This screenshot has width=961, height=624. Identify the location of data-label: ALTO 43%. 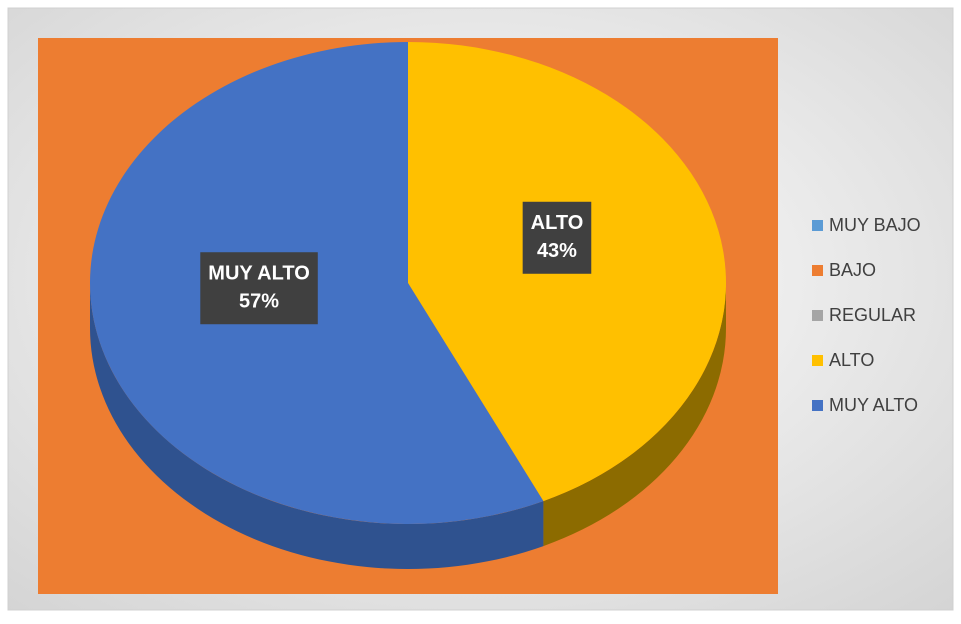
(557, 237).